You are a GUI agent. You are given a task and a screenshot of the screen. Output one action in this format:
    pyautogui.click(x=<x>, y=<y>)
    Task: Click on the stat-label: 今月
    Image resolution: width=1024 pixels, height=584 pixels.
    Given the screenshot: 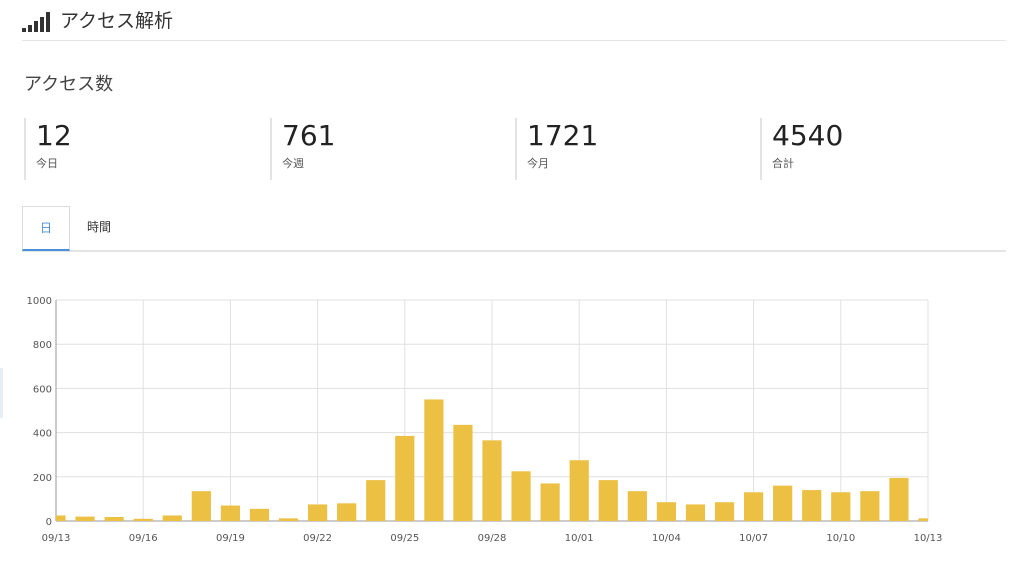 What is the action you would take?
    pyautogui.click(x=538, y=163)
    